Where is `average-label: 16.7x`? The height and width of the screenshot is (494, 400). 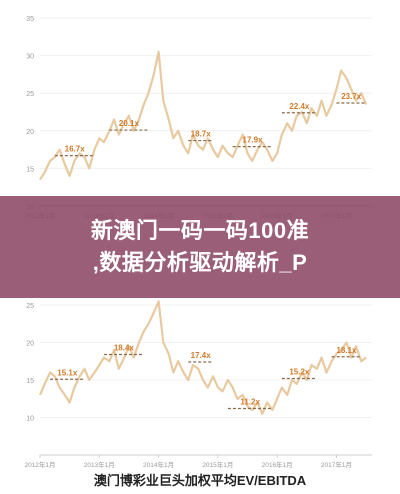 average-label: 16.7x is located at coordinates (75, 149).